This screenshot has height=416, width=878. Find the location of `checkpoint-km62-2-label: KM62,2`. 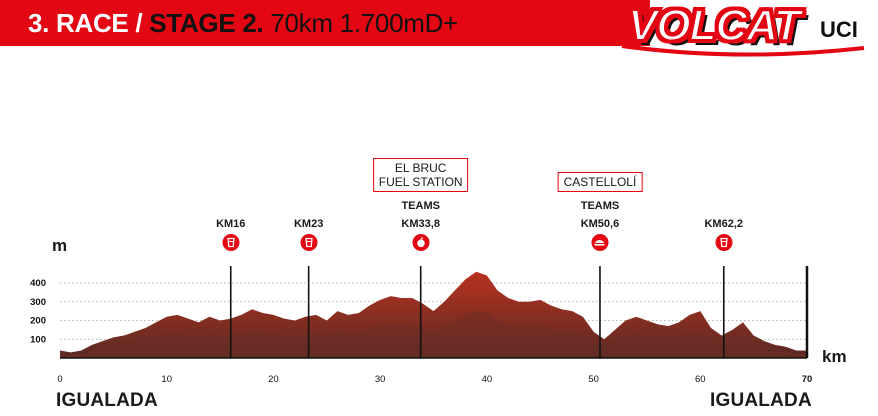

checkpoint-km62-2-label: KM62,2 is located at coordinates (724, 224).